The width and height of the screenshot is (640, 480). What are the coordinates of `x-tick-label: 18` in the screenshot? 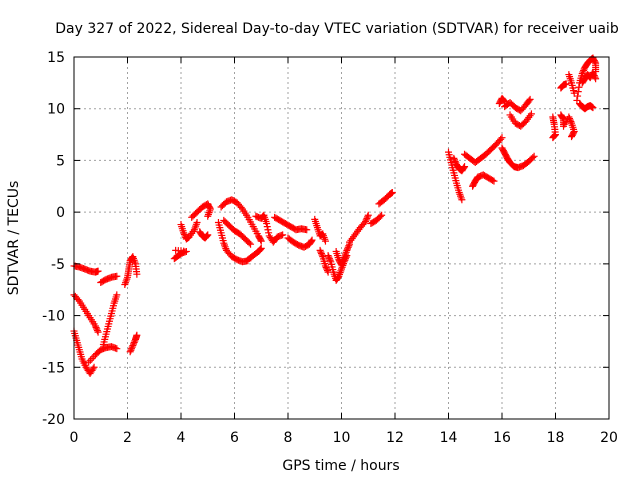 It's located at (556, 438).